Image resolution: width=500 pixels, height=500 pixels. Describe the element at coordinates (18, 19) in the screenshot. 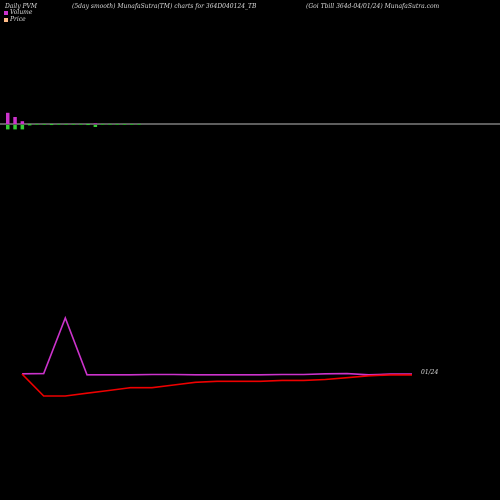

I see `legend-price-label: Price` at that location.